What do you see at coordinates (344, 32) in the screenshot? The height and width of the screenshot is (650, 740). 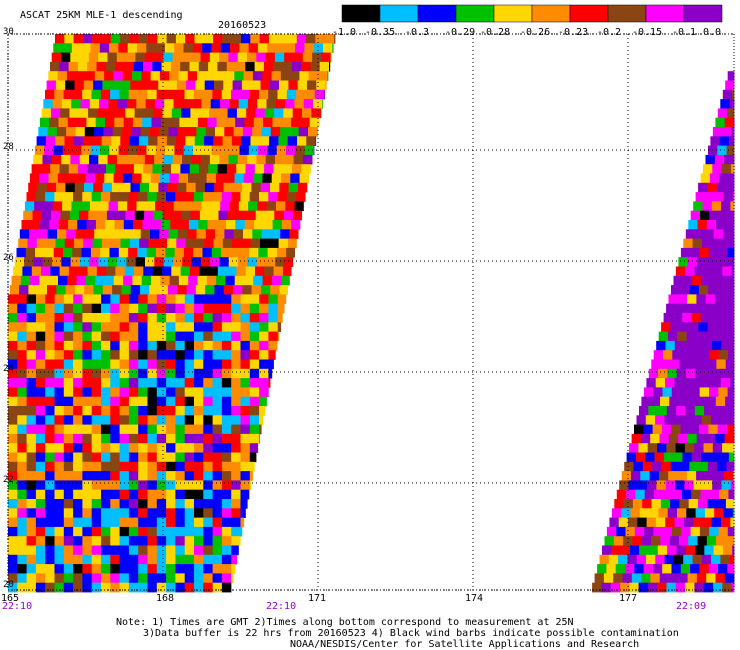 I see `colorbar-tick-label: -1.0` at bounding box center [344, 32].